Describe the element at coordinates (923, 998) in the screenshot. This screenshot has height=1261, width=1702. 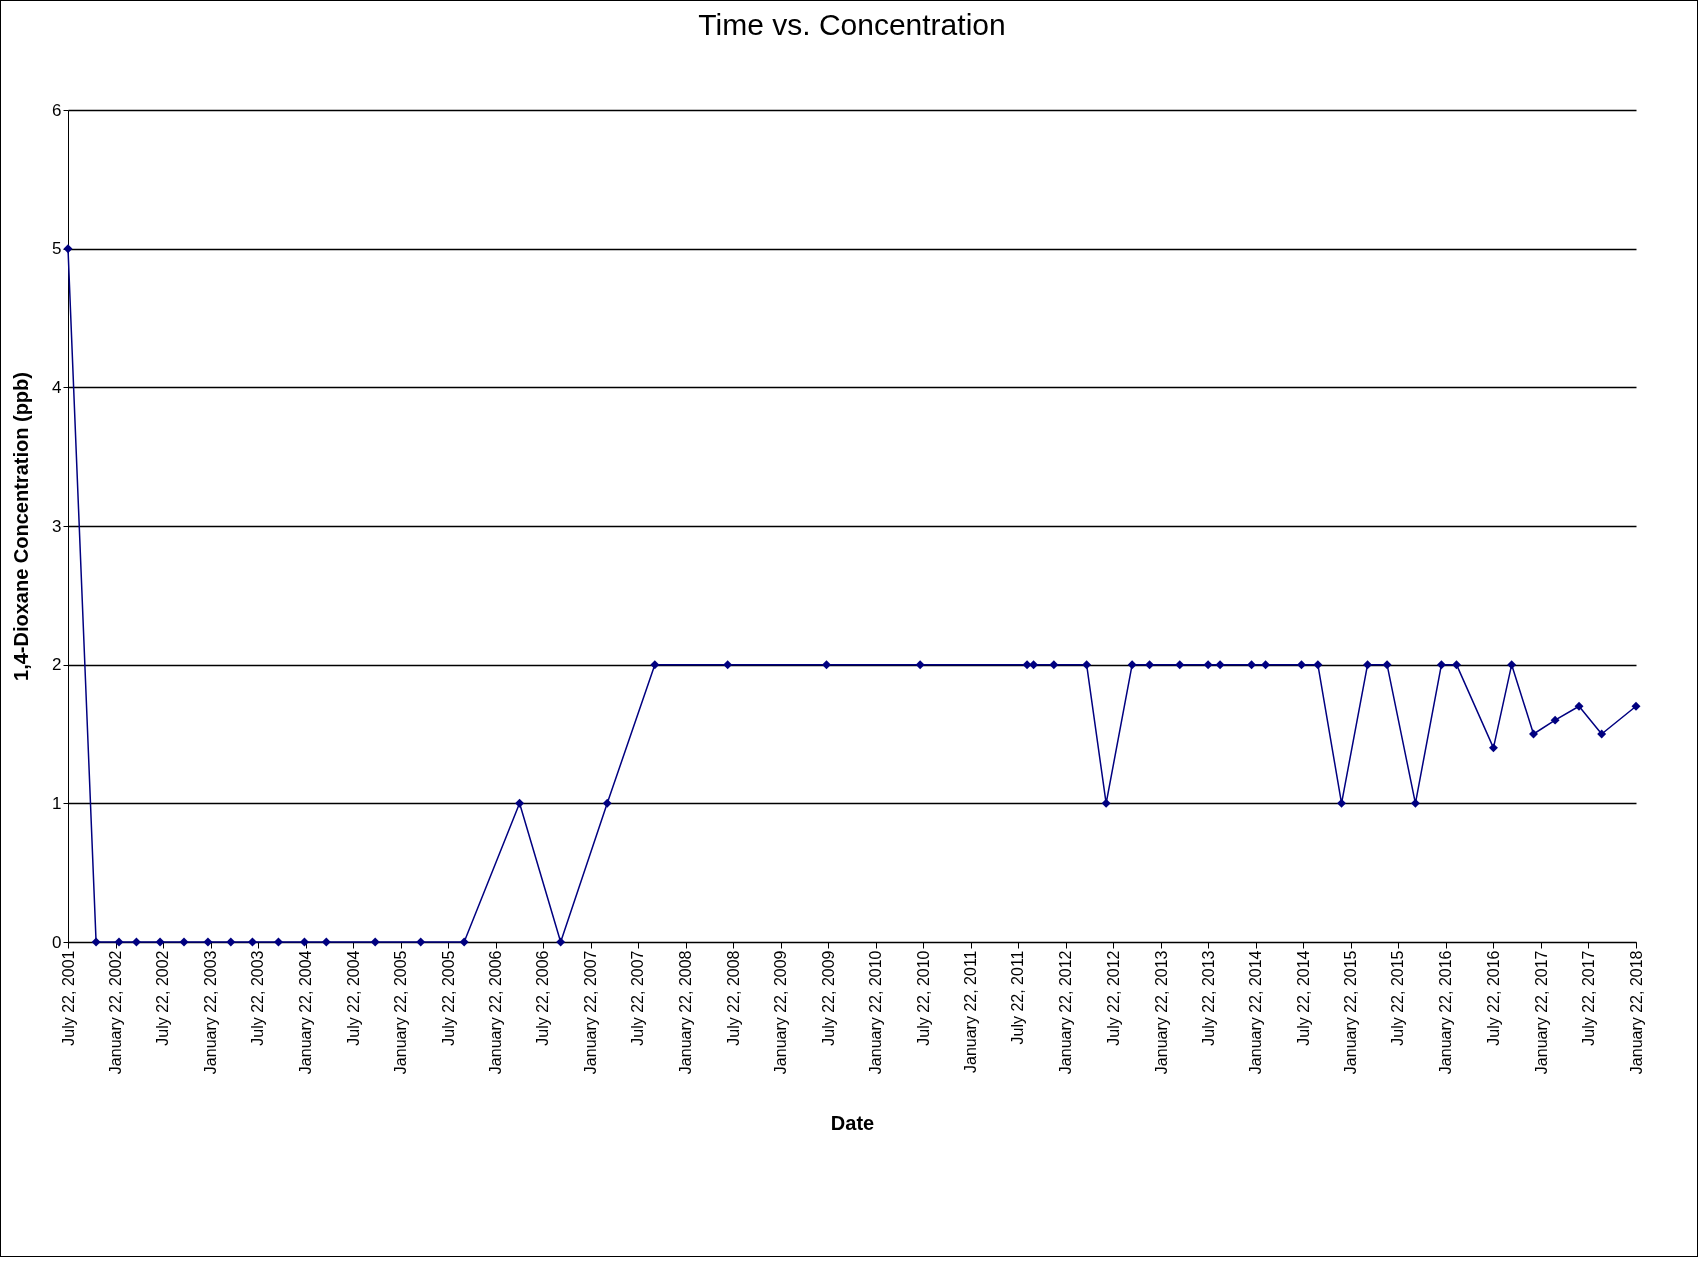
I see `x-tick-label: July 22, 2010` at that location.